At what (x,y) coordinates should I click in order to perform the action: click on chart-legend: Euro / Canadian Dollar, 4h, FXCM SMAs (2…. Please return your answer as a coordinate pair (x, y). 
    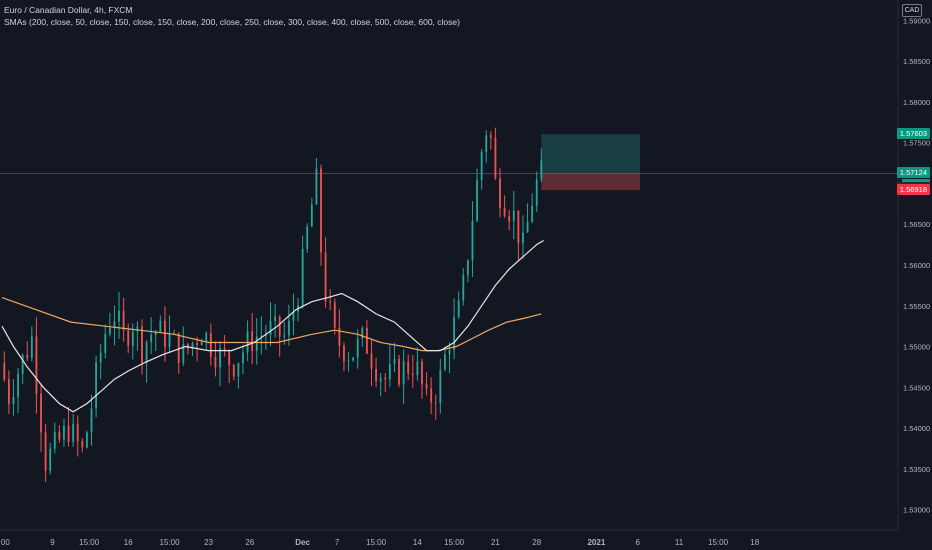
    Looking at the image, I should click on (232, 16).